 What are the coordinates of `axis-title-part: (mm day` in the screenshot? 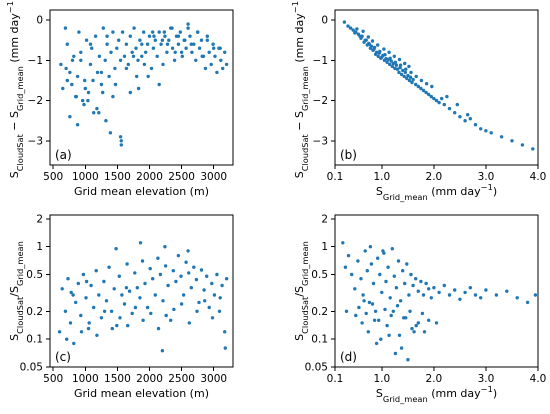 It's located at (454, 191).